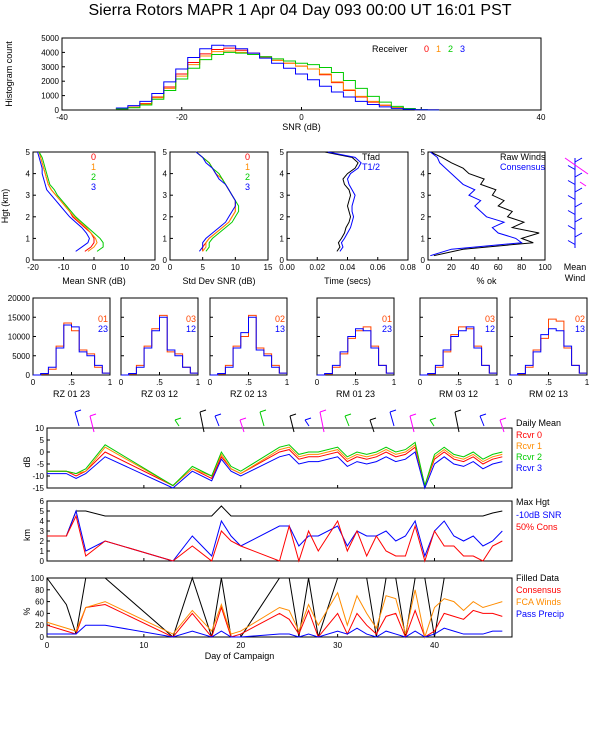  I want to click on x-tick-label: 60, so click(498, 267).